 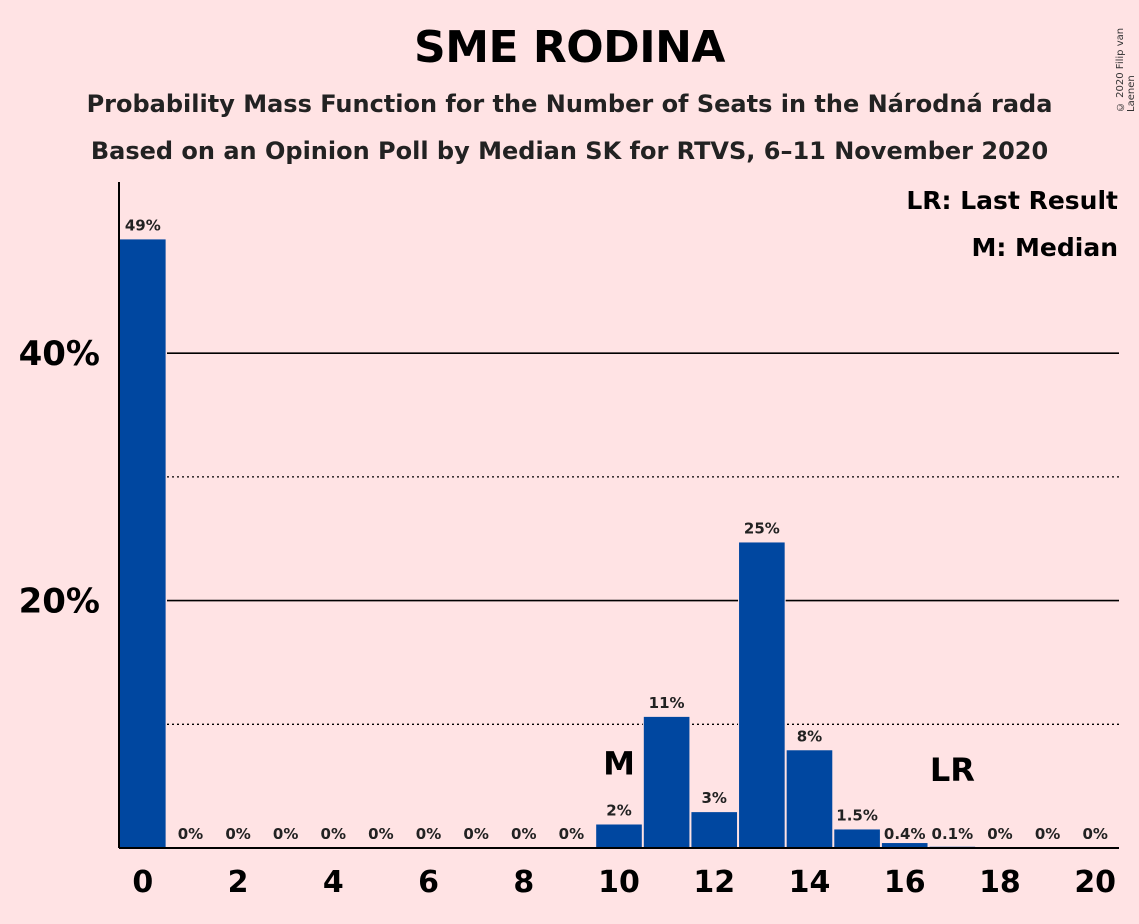 I want to click on data-label-seat-10: 2%, so click(x=618, y=810).